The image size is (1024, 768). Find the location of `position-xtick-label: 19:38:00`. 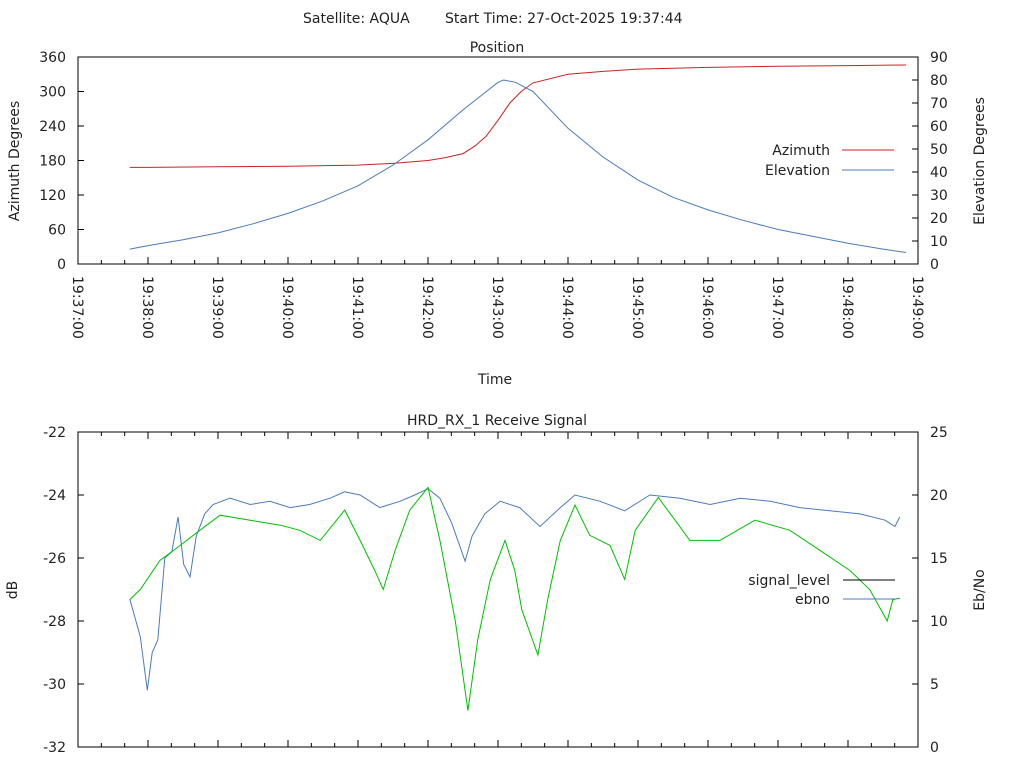

position-xtick-label: 19:38:00 is located at coordinates (147, 307).